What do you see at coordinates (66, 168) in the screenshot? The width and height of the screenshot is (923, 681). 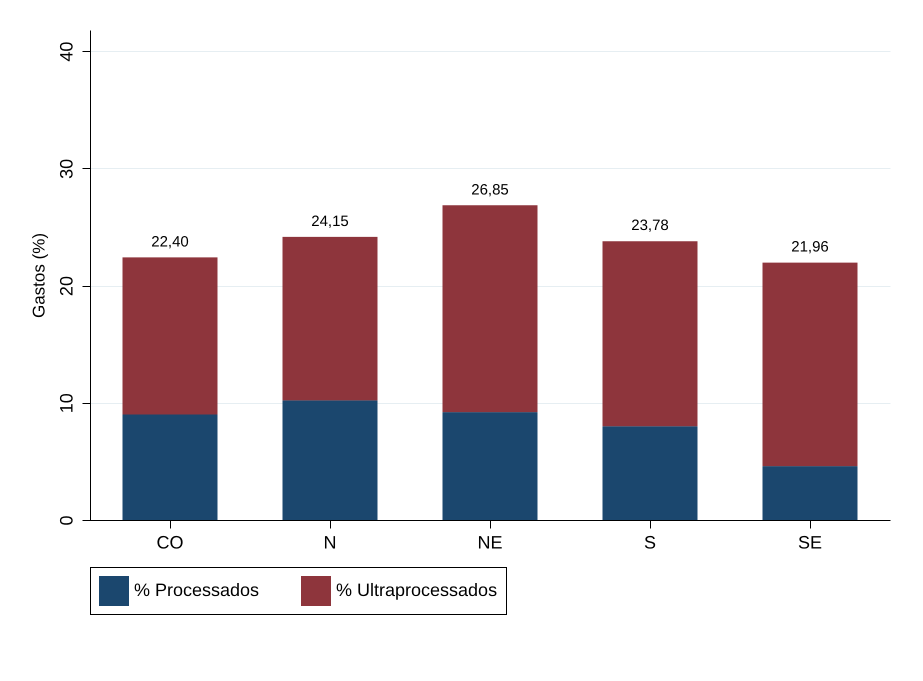 I see `y-tick-label: 30` at bounding box center [66, 168].